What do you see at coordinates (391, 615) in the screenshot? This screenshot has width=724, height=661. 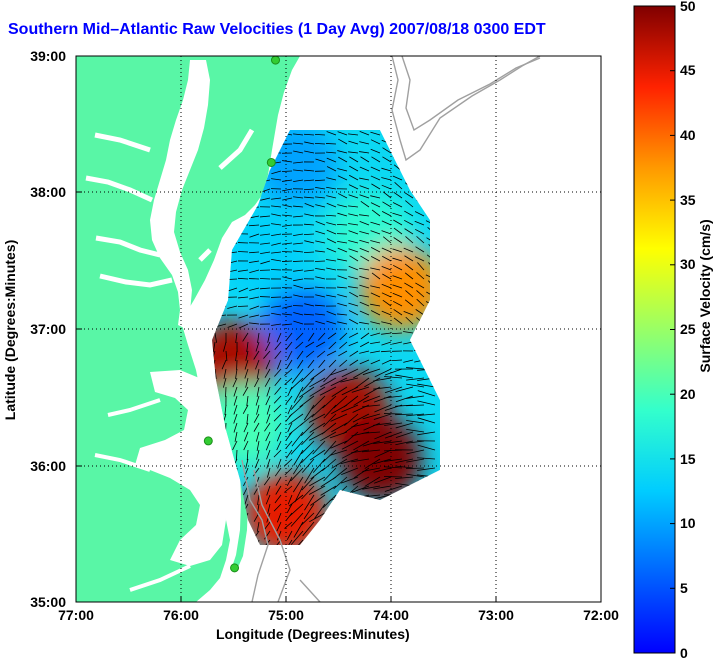 I see `x-tick-label: 74:00` at bounding box center [391, 615].